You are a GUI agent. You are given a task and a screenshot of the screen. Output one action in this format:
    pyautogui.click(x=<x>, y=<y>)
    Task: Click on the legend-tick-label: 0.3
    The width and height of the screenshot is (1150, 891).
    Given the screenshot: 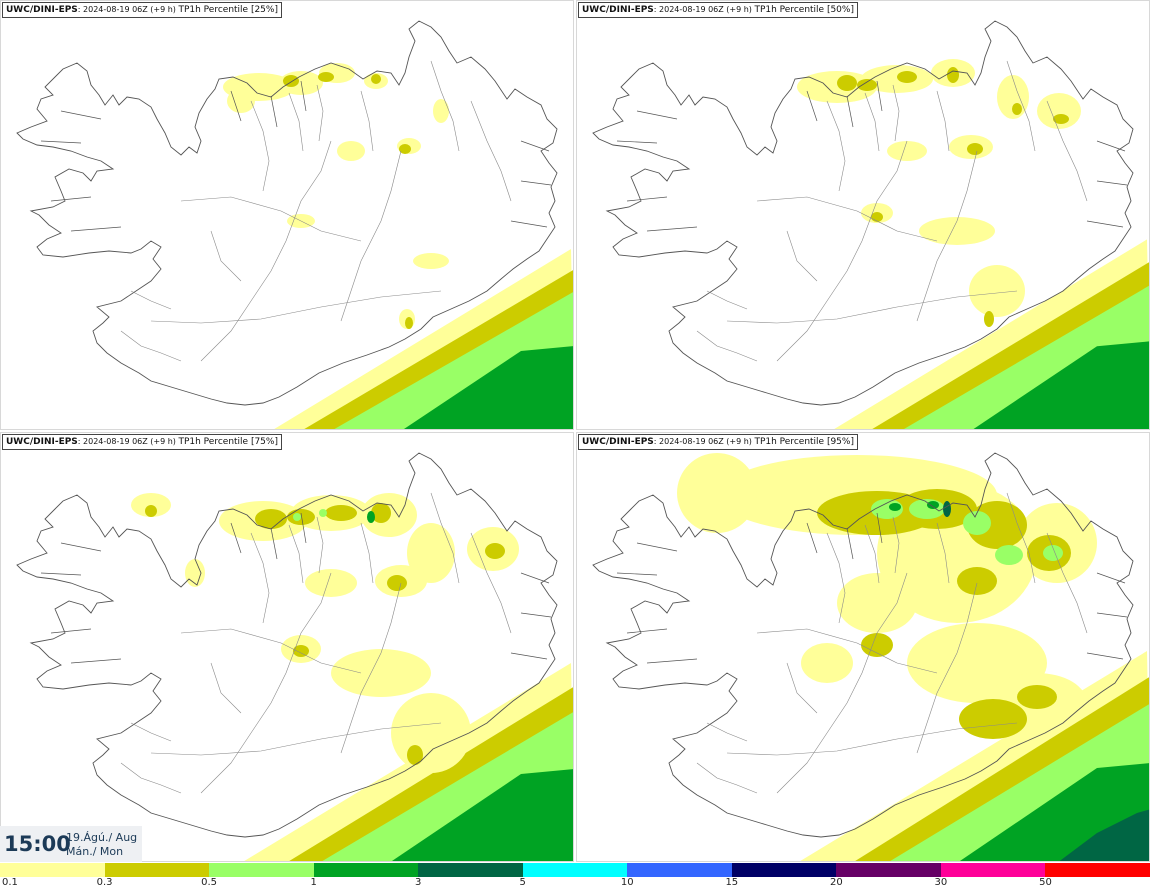 What is the action you would take?
    pyautogui.click(x=104, y=882)
    